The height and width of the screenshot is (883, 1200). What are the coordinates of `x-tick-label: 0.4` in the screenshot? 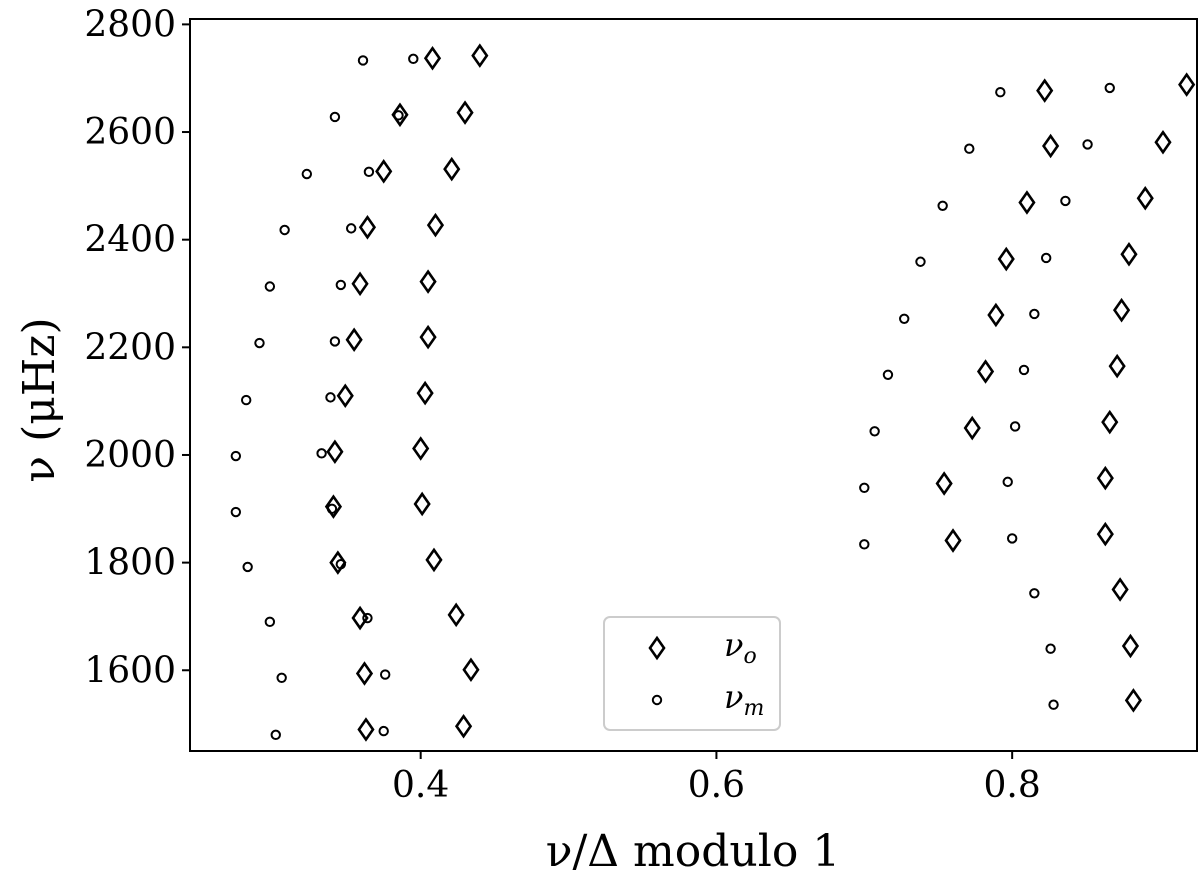 It's located at (420, 785).